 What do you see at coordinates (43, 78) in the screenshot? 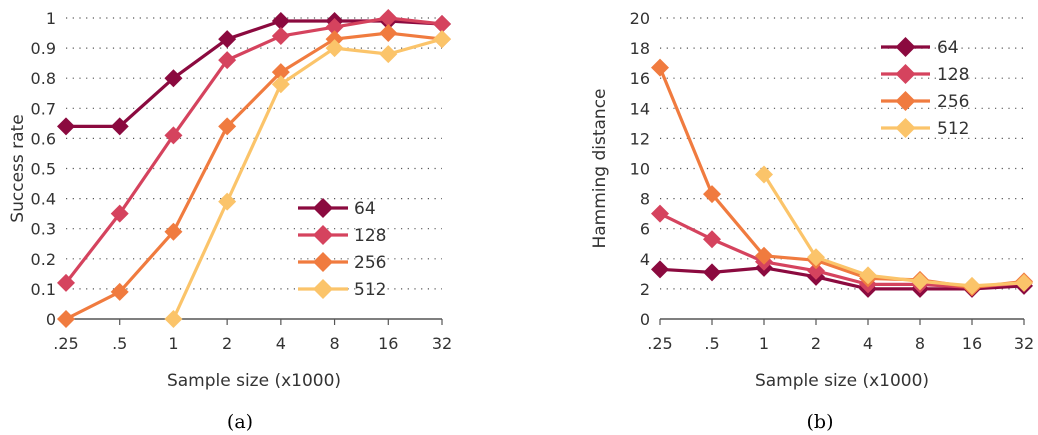
I see `y-tick-label: 0.8` at bounding box center [43, 78].